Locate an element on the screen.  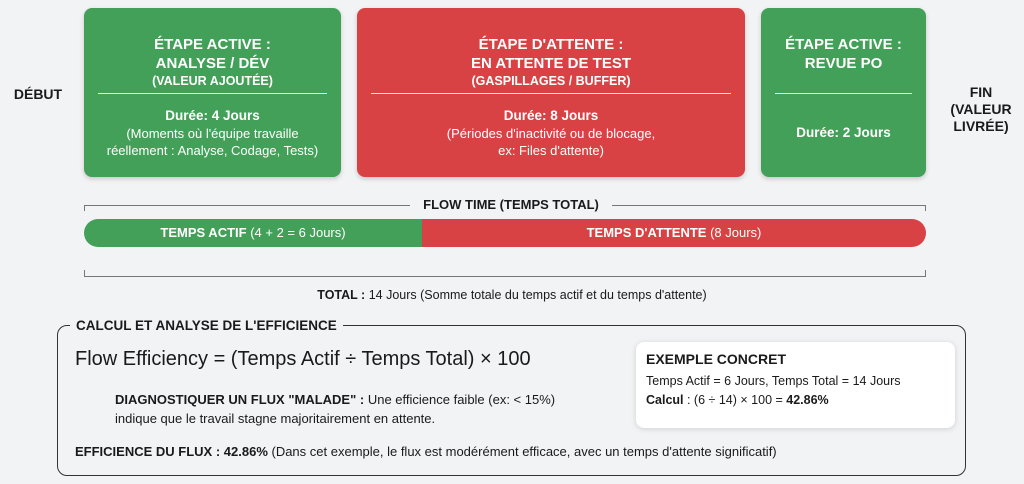
waiting-time-label: TEMPS D'ATTENTE is located at coordinates (646, 232).